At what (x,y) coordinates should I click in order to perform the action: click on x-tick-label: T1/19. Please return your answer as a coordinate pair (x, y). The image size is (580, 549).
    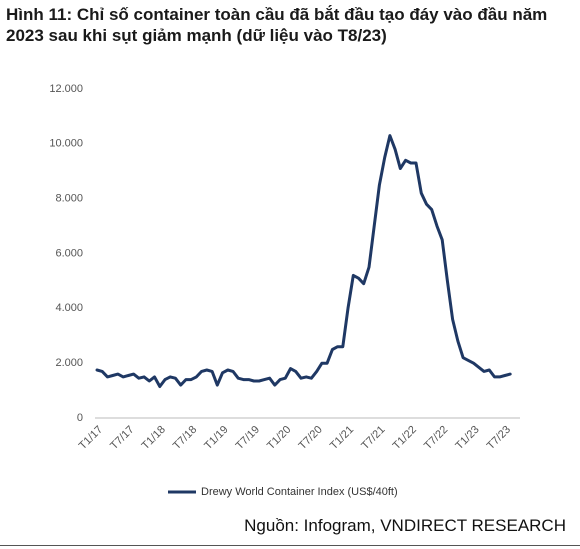
    Looking at the image, I should click on (216, 438).